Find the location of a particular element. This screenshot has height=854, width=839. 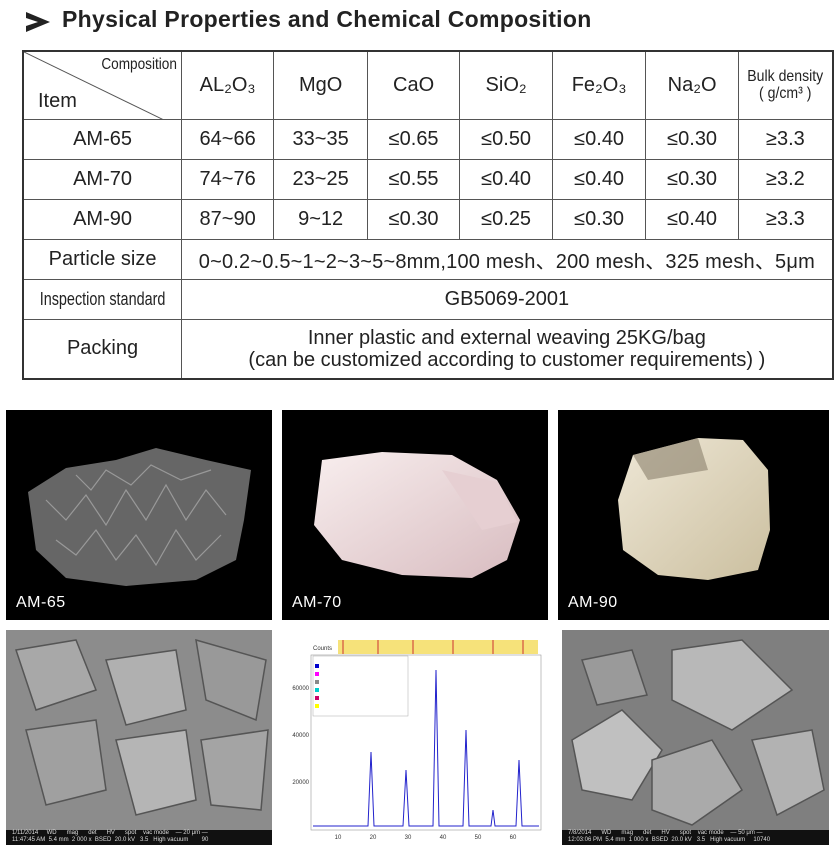

photo-am65: AM-65 is located at coordinates (139, 515).